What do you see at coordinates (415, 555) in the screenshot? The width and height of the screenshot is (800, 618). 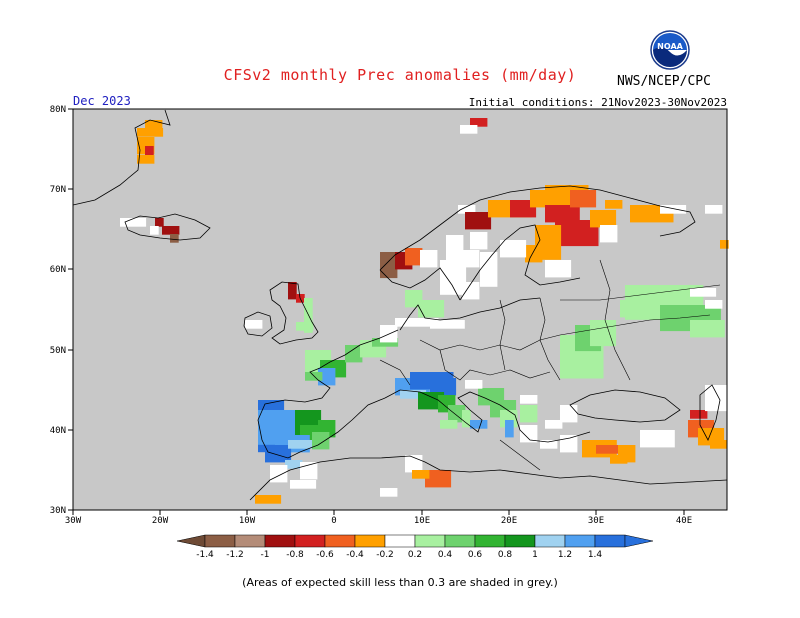 I see `colorbar-tick-label: 0.2` at bounding box center [415, 555].